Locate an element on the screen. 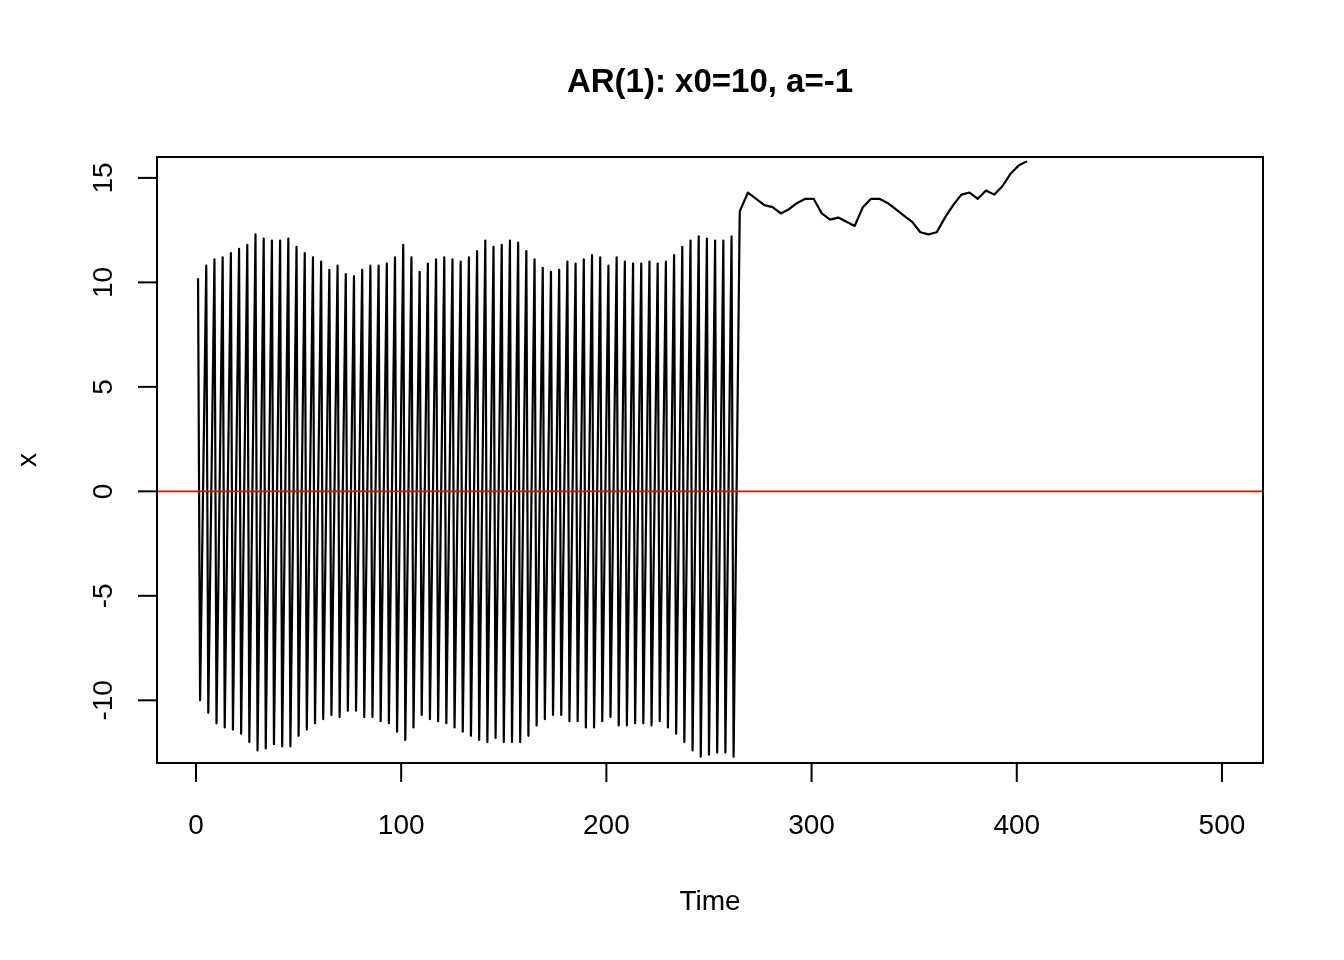  x-tick-label: 500 is located at coordinates (1222, 824).